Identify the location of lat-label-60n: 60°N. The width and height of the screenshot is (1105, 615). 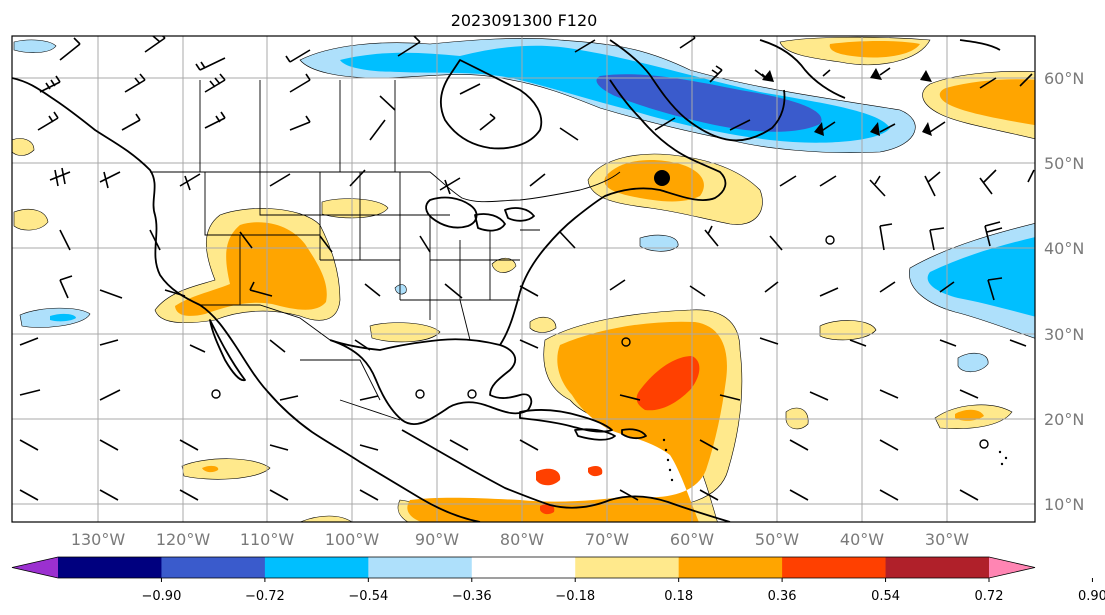
(1064, 78).